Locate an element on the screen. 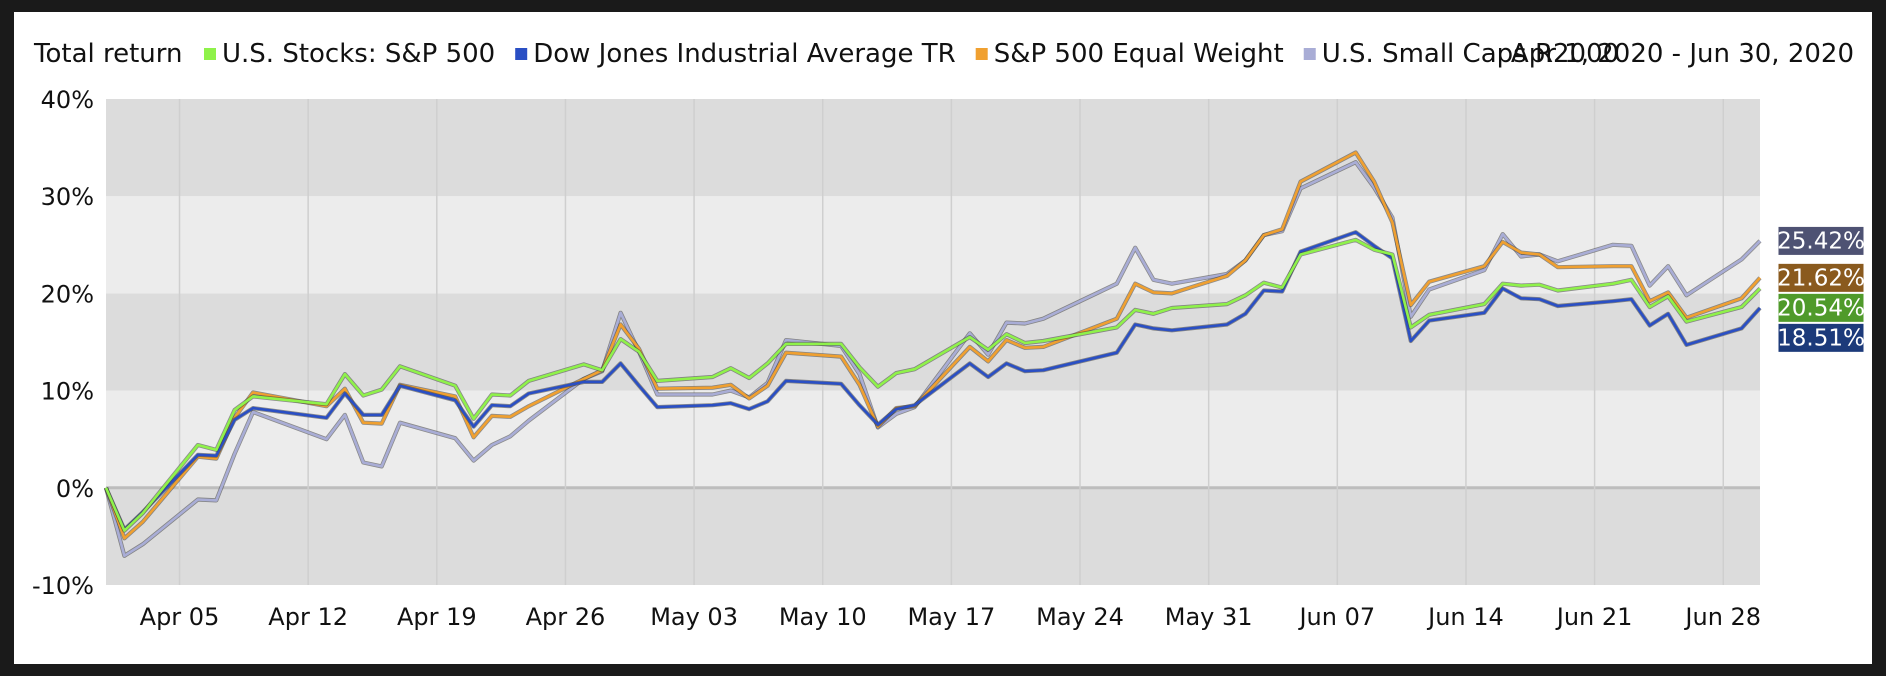  end-value-label: 21.62% is located at coordinates (1821, 278).